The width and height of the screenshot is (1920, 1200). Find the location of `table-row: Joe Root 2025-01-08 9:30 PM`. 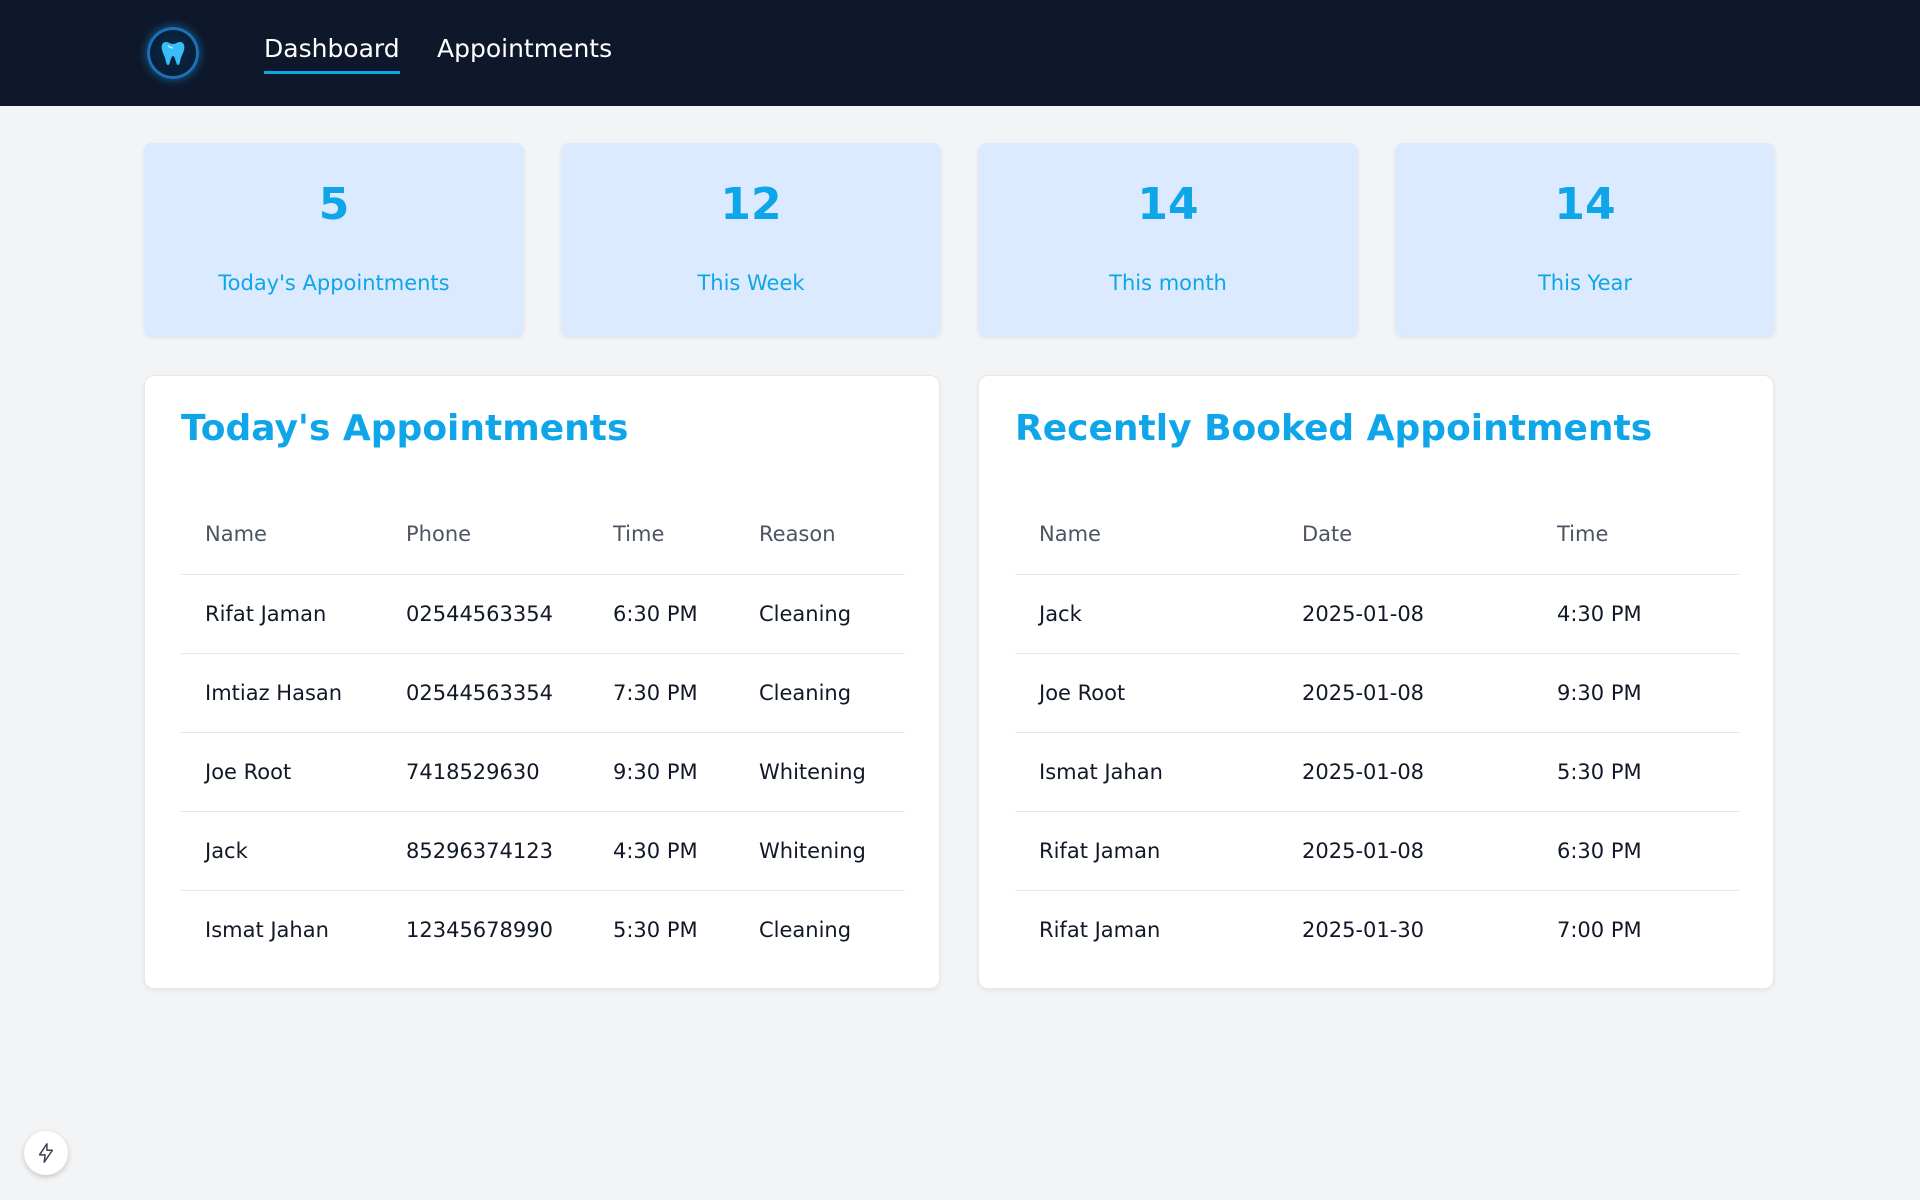

table-row: Joe Root 2025-01-08 9:30 PM is located at coordinates (1377, 693).